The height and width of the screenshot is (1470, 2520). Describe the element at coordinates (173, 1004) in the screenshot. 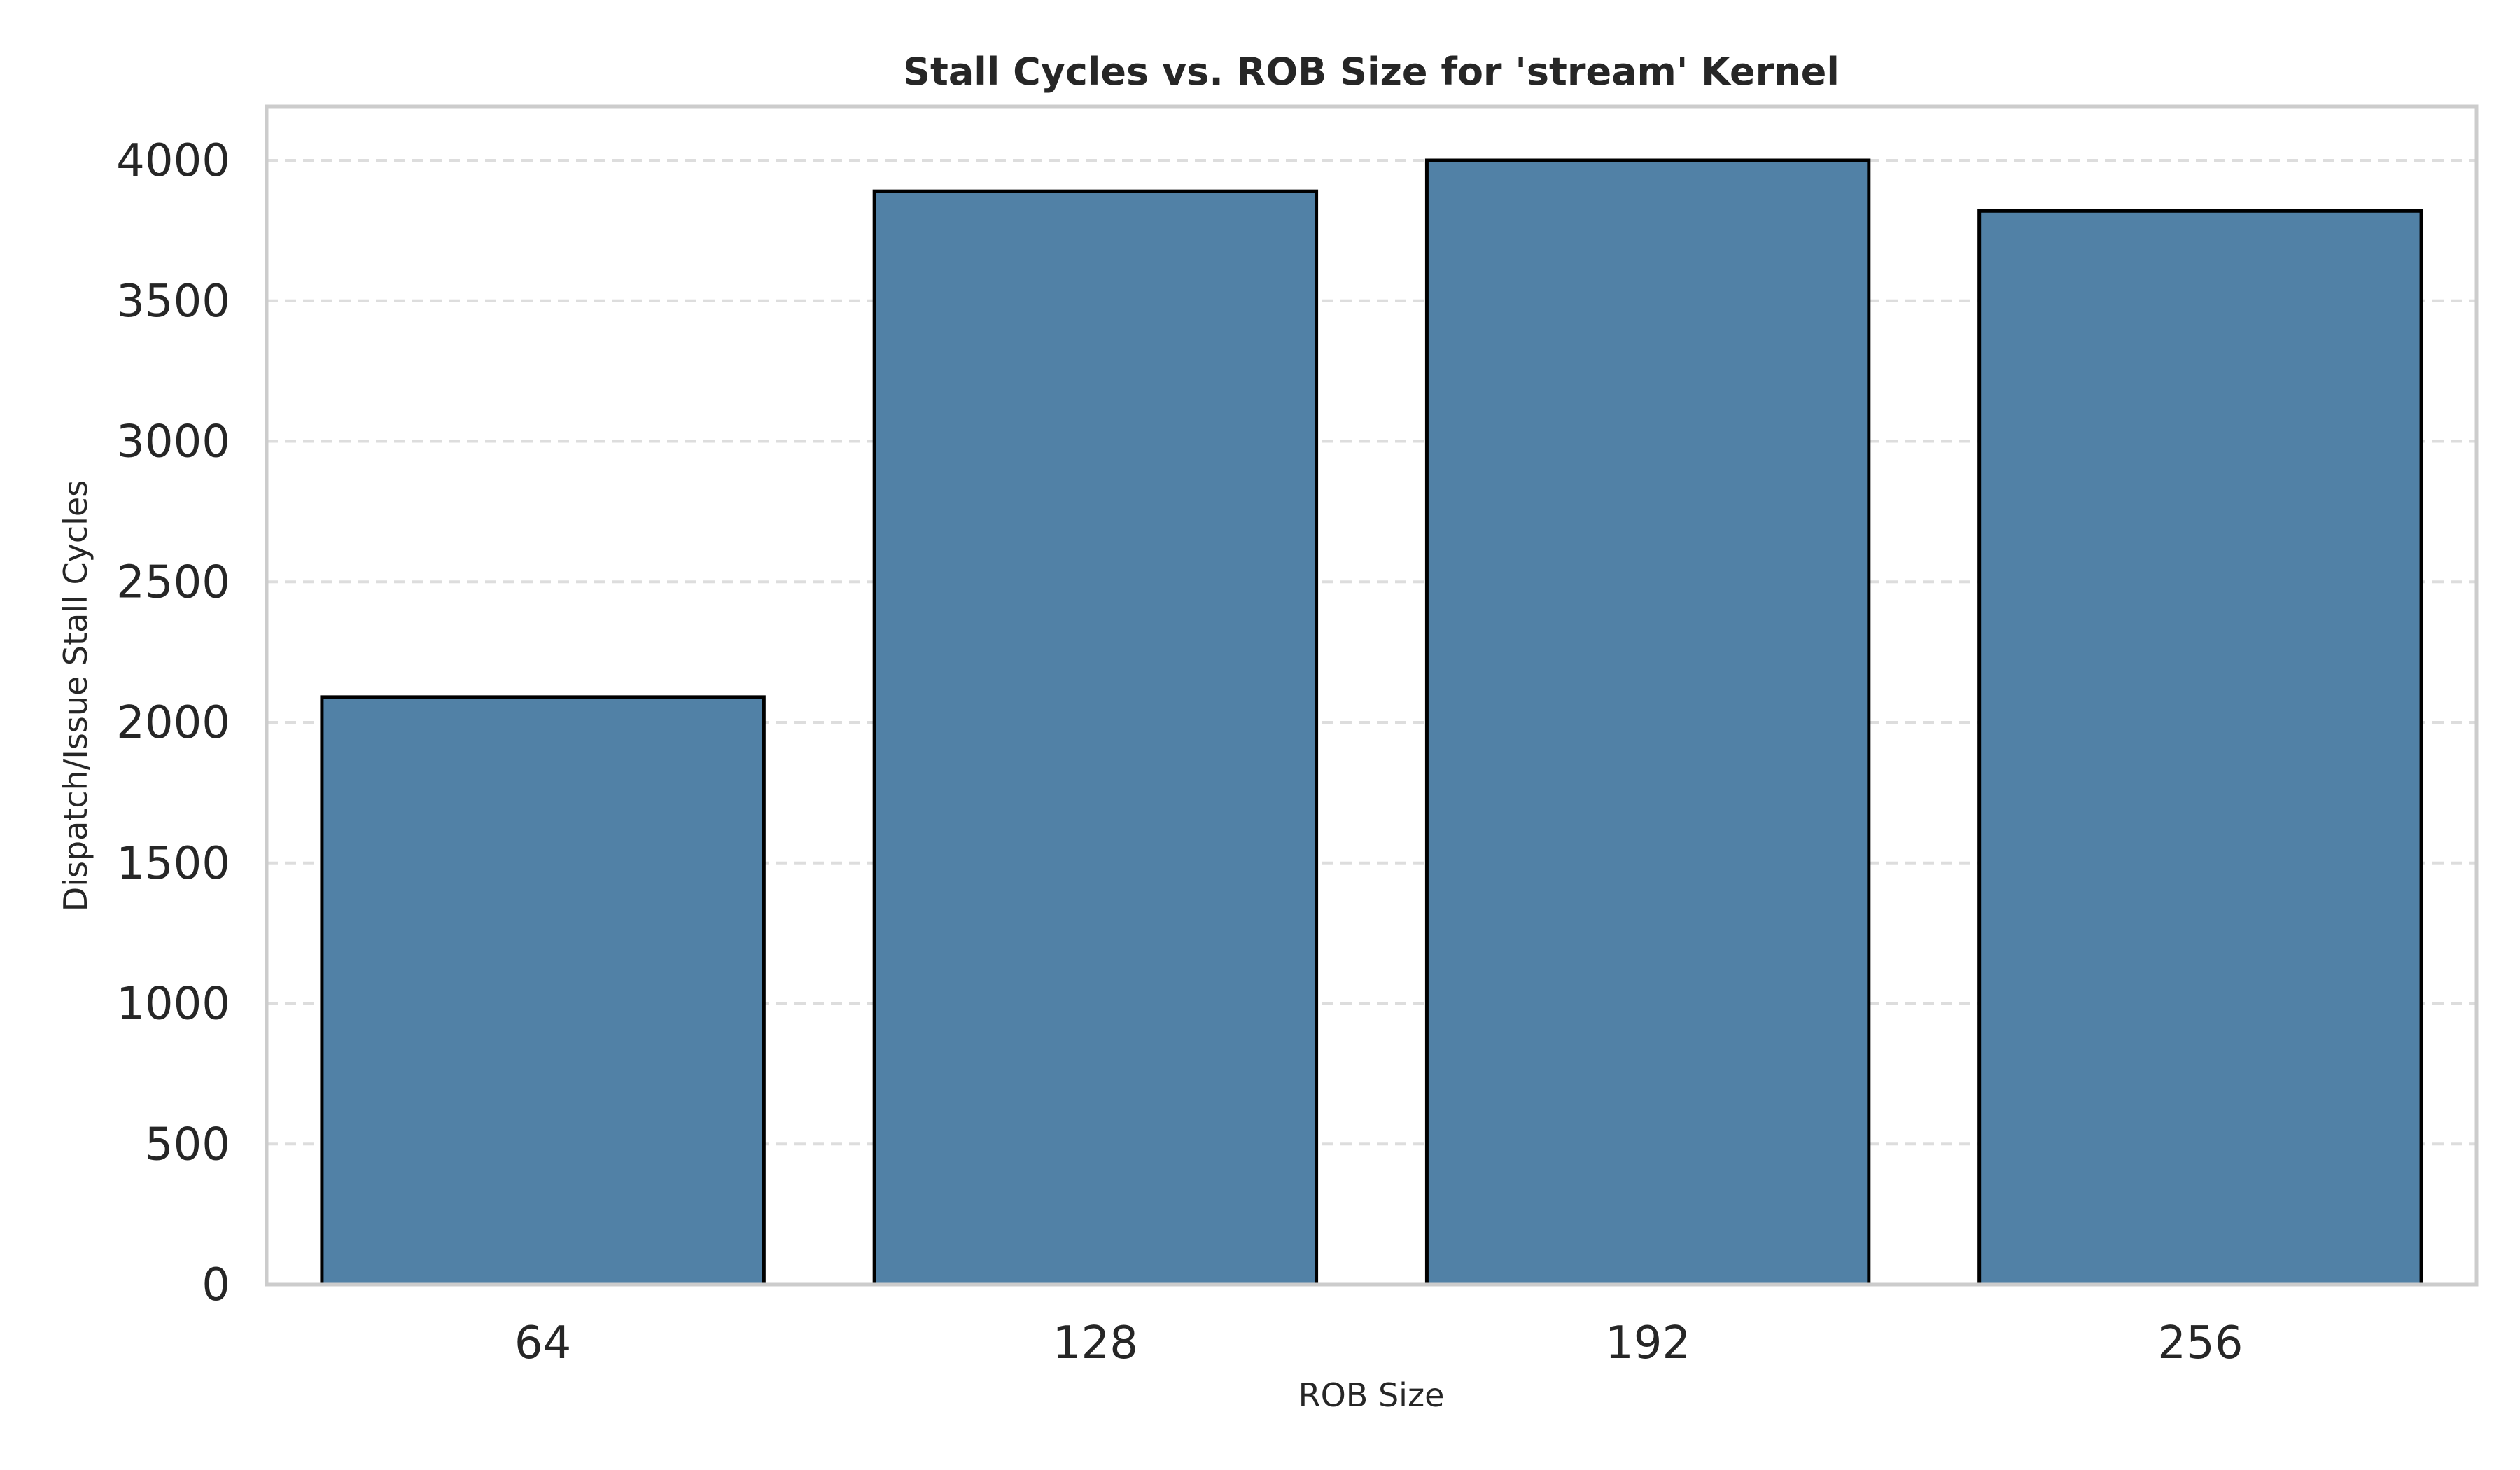

I see `y-tick-label: 1000` at that location.